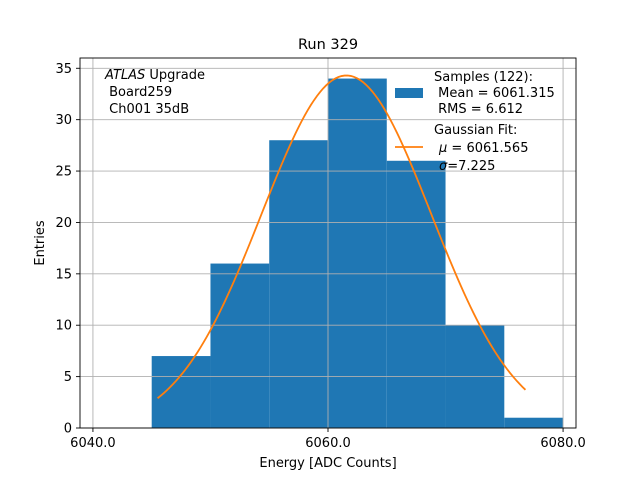  I want to click on y-tick-label: 35, so click(63, 69).